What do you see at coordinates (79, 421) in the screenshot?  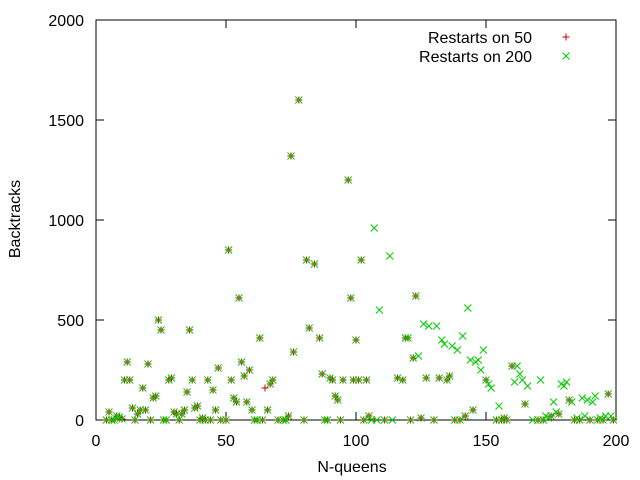 I see `y-tick-label: 0` at bounding box center [79, 421].